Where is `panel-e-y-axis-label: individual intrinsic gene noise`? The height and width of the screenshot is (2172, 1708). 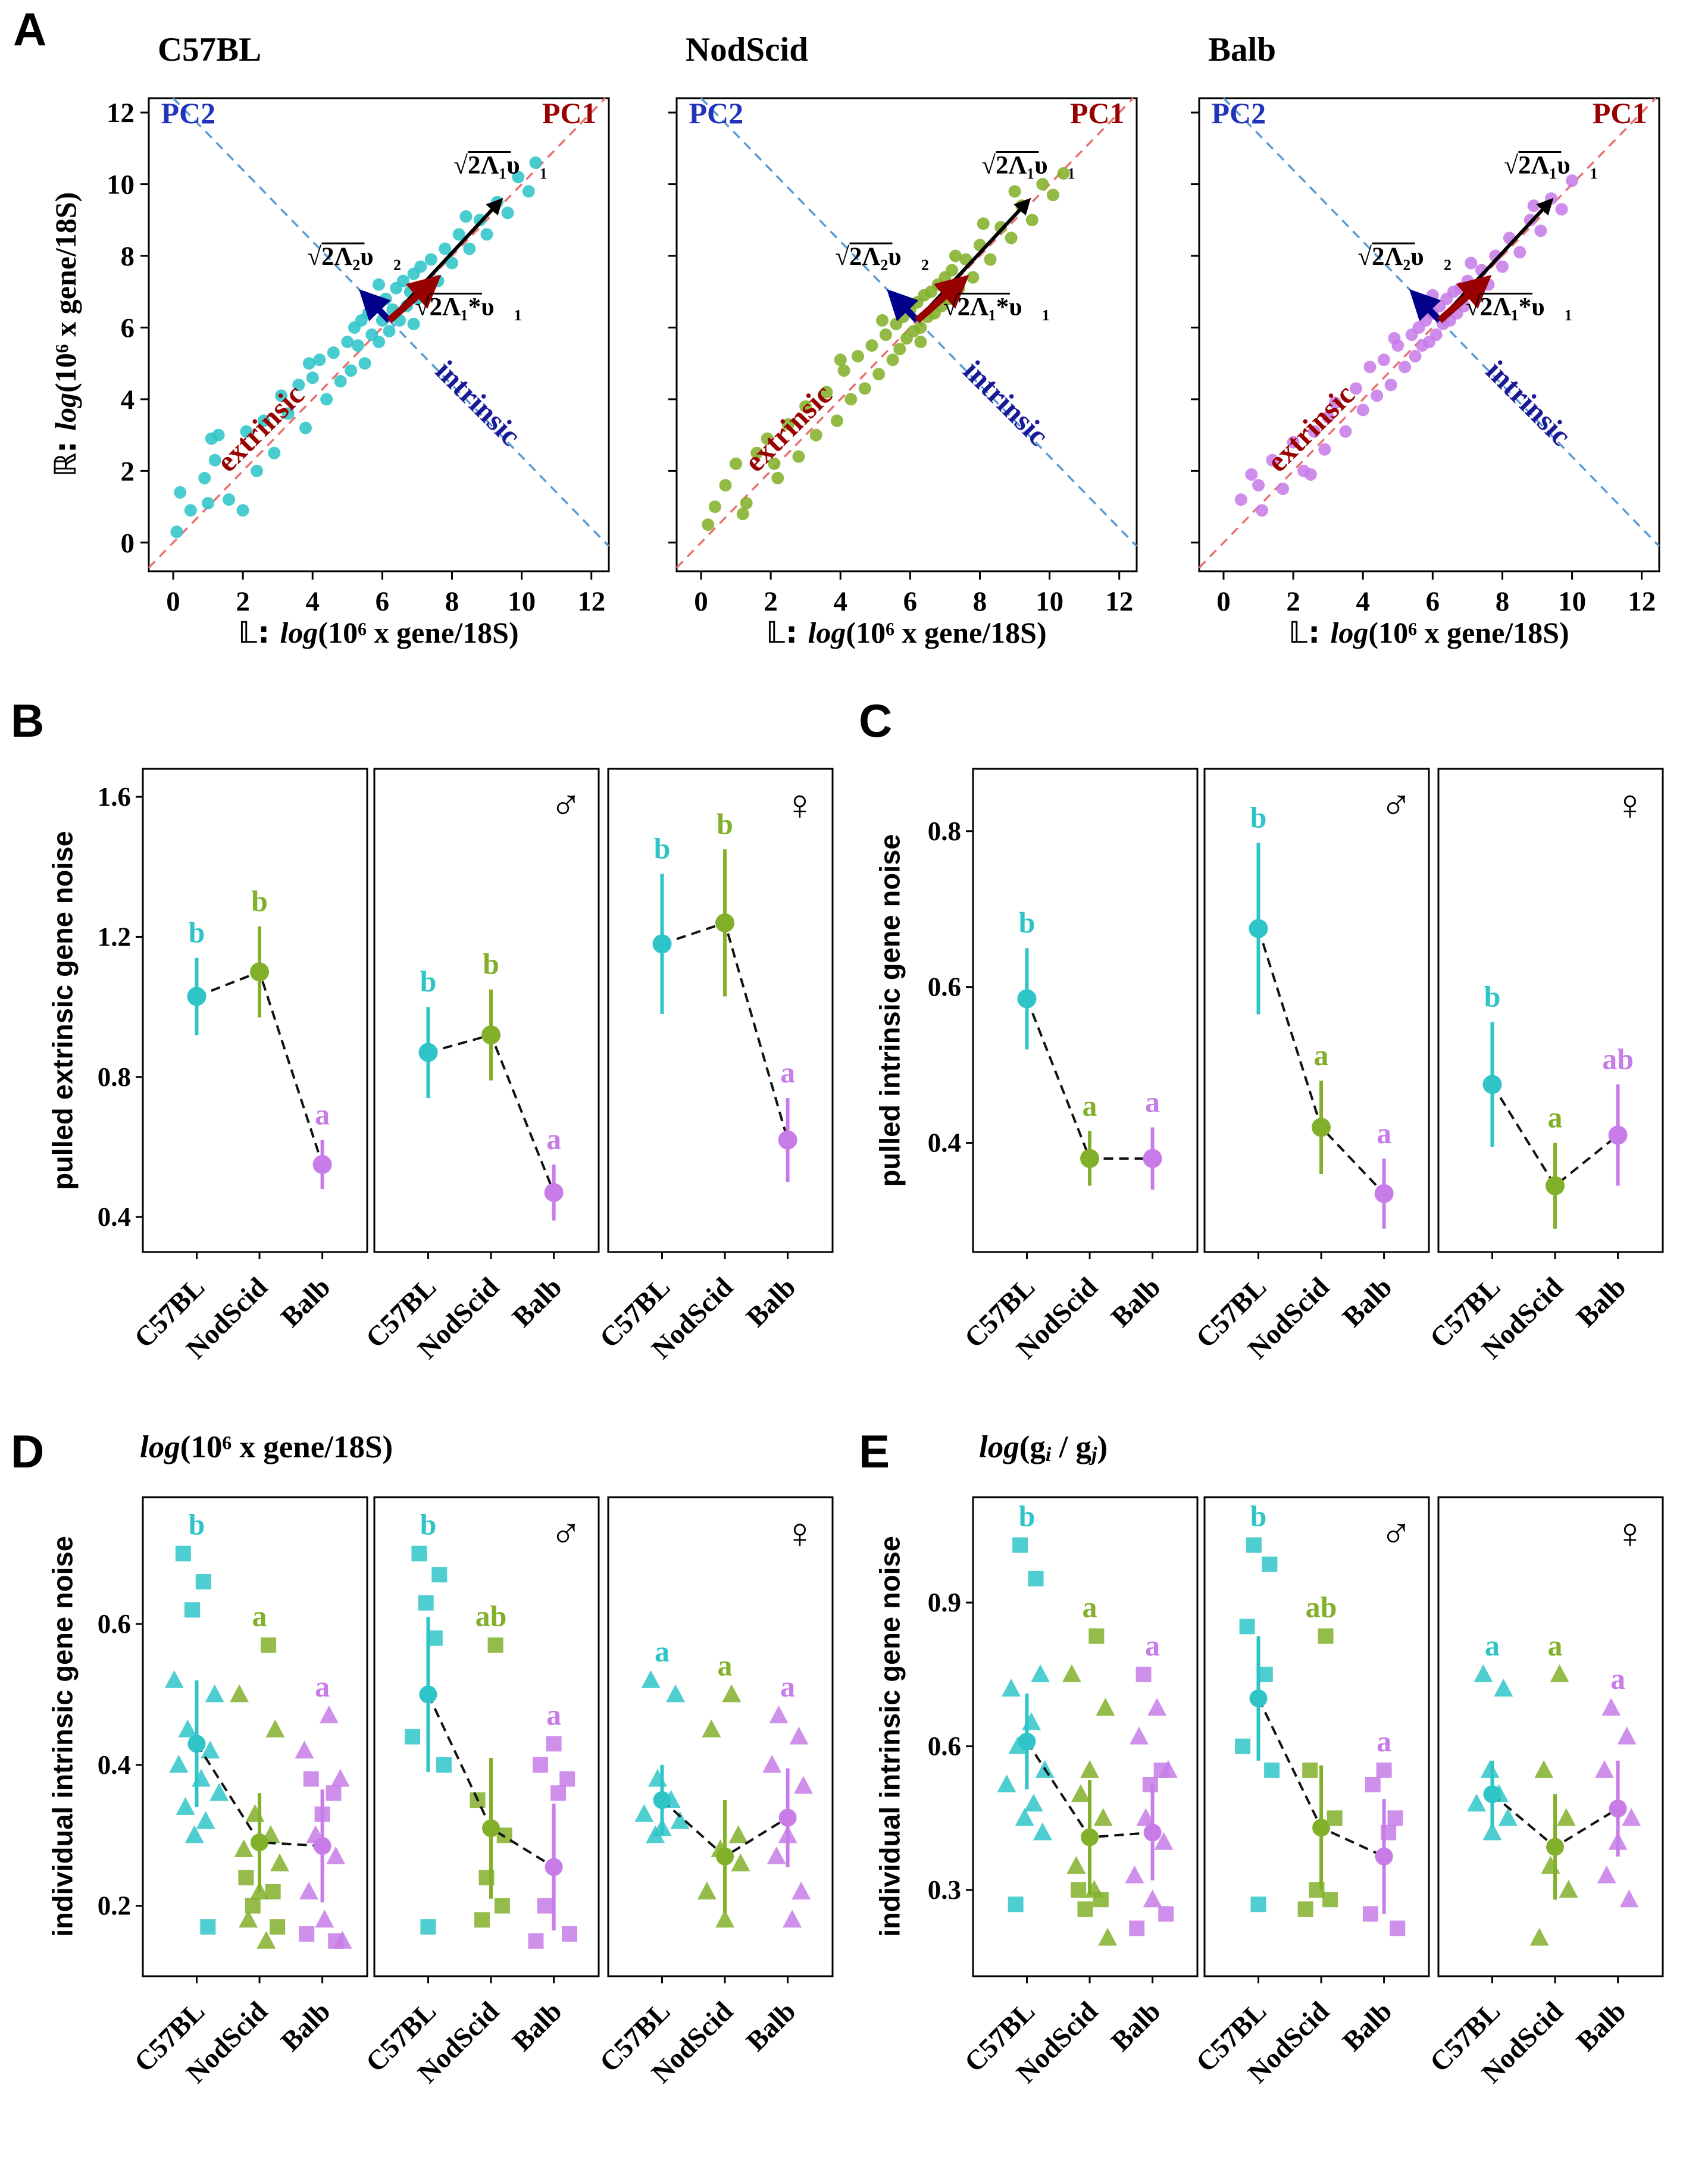
panel-e-y-axis-label: individual intrinsic gene noise is located at coordinates (890, 1736).